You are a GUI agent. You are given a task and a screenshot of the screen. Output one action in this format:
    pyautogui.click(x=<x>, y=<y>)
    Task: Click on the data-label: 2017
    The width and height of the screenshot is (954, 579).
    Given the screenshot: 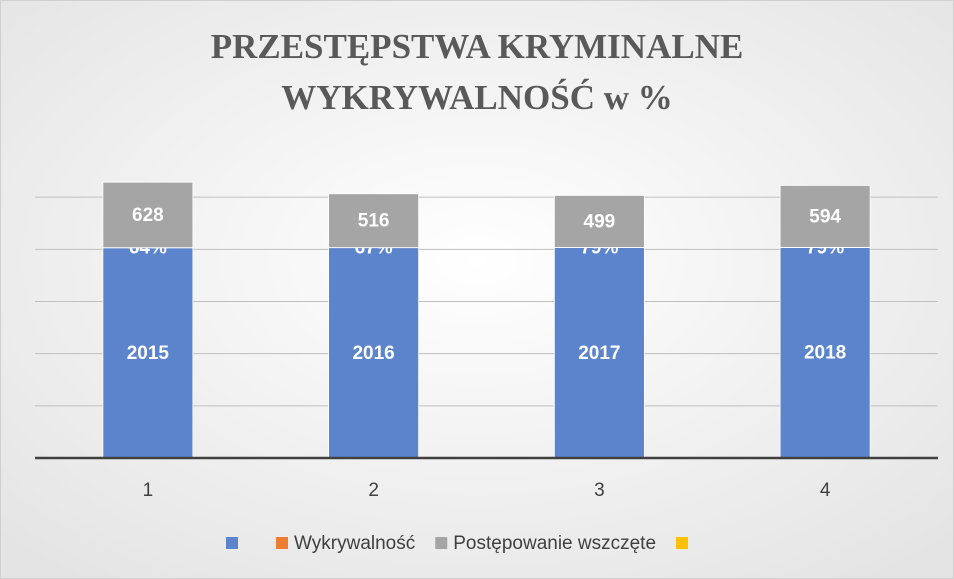 What is the action you would take?
    pyautogui.click(x=599, y=353)
    